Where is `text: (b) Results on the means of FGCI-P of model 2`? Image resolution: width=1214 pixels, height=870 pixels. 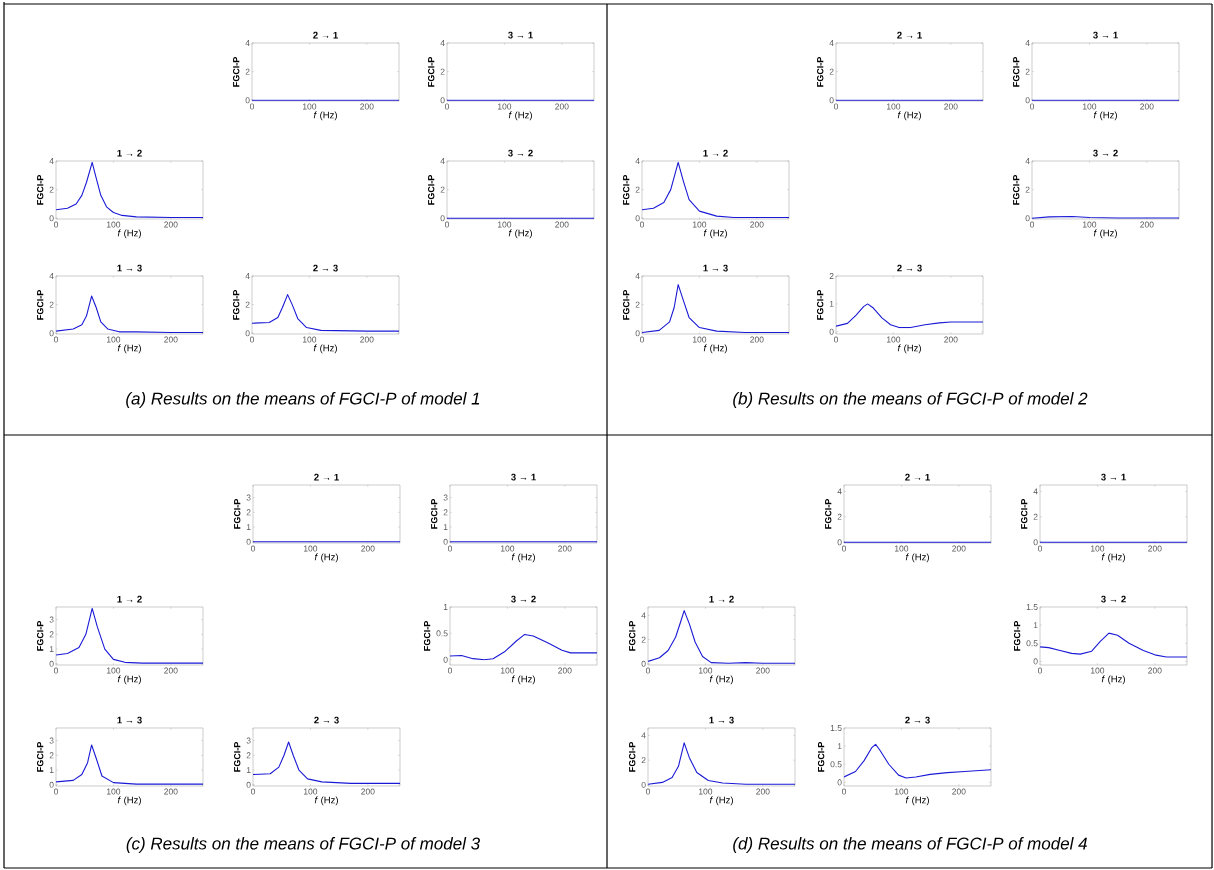
text: (b) Results on the means of FGCI-P of model 2 is located at coordinates (910, 400).